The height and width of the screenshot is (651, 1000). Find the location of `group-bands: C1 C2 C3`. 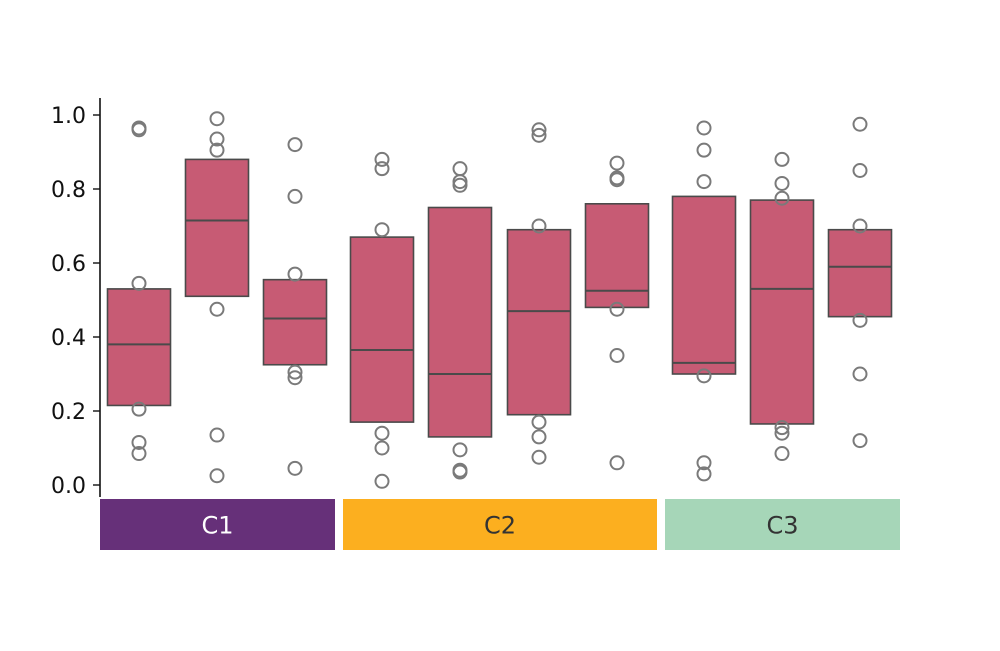

group-bands: C1 C2 C3 is located at coordinates (500, 524).